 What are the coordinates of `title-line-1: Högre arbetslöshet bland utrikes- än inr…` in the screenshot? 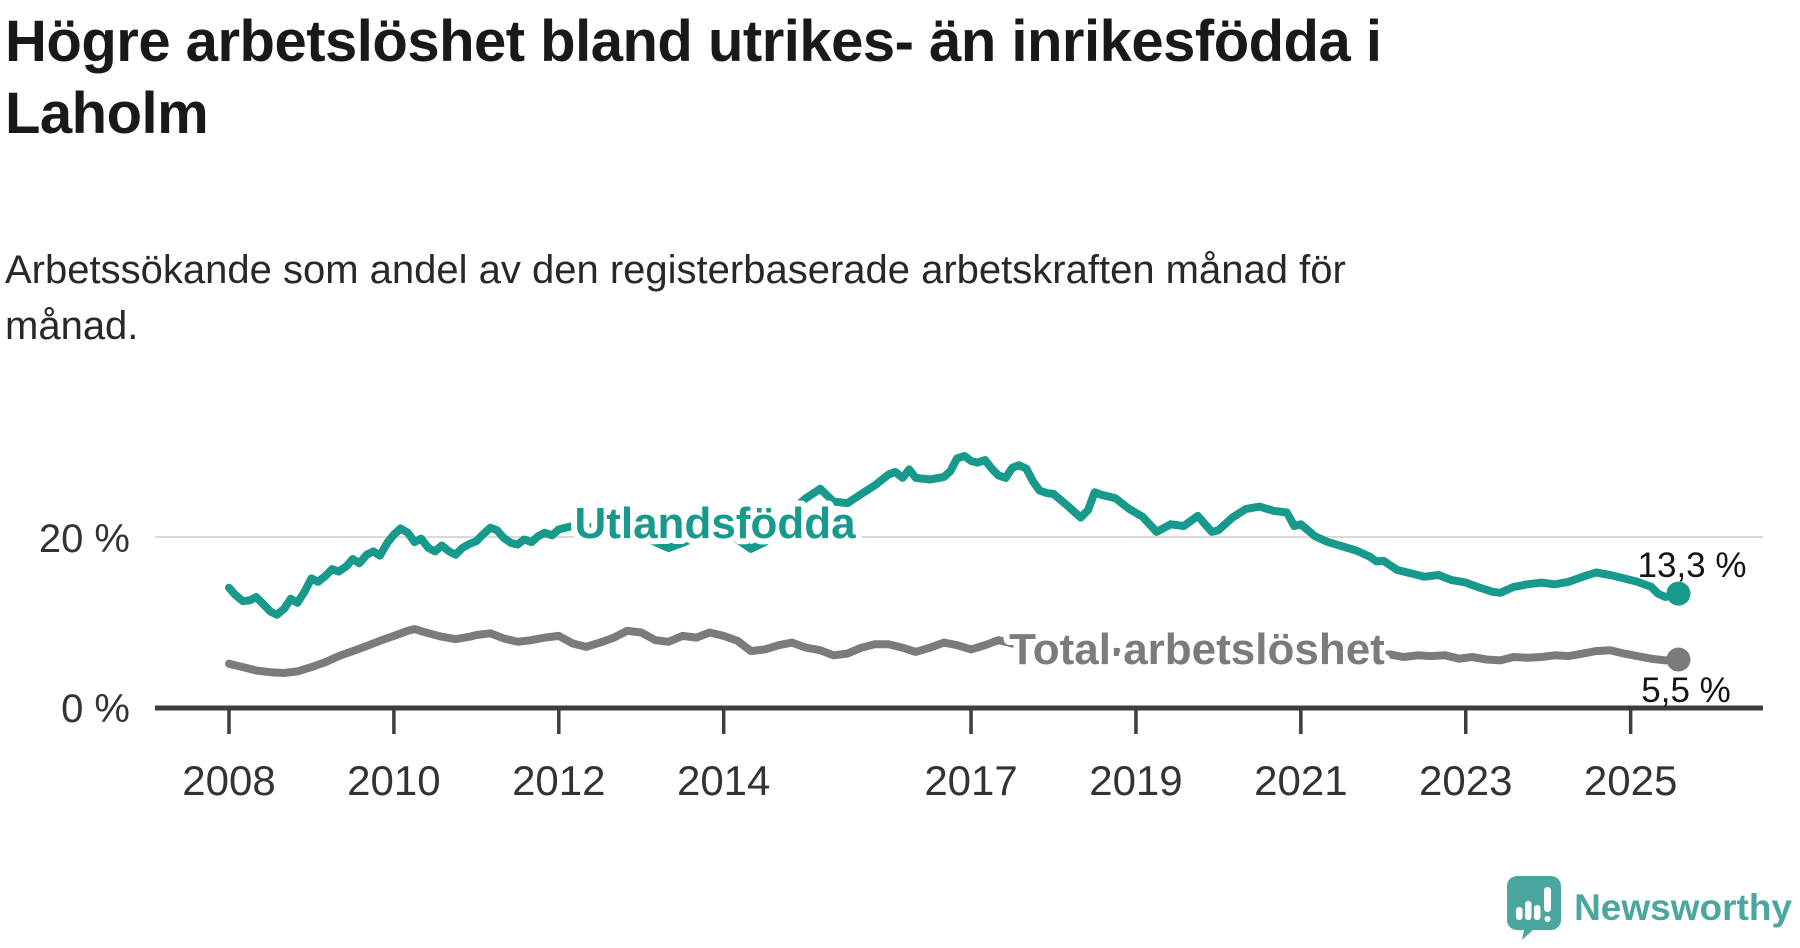 It's located at (693, 41).